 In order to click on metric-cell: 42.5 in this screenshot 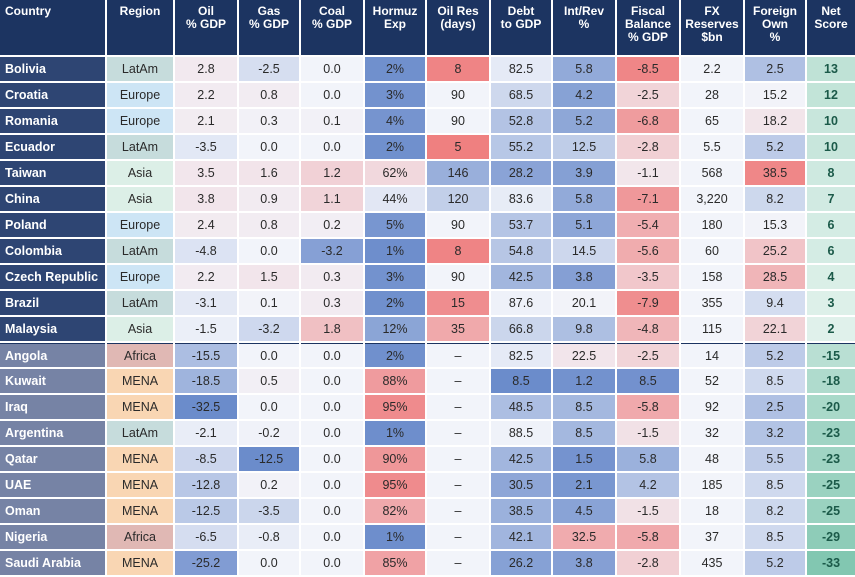, I will do `click(521, 460)`.